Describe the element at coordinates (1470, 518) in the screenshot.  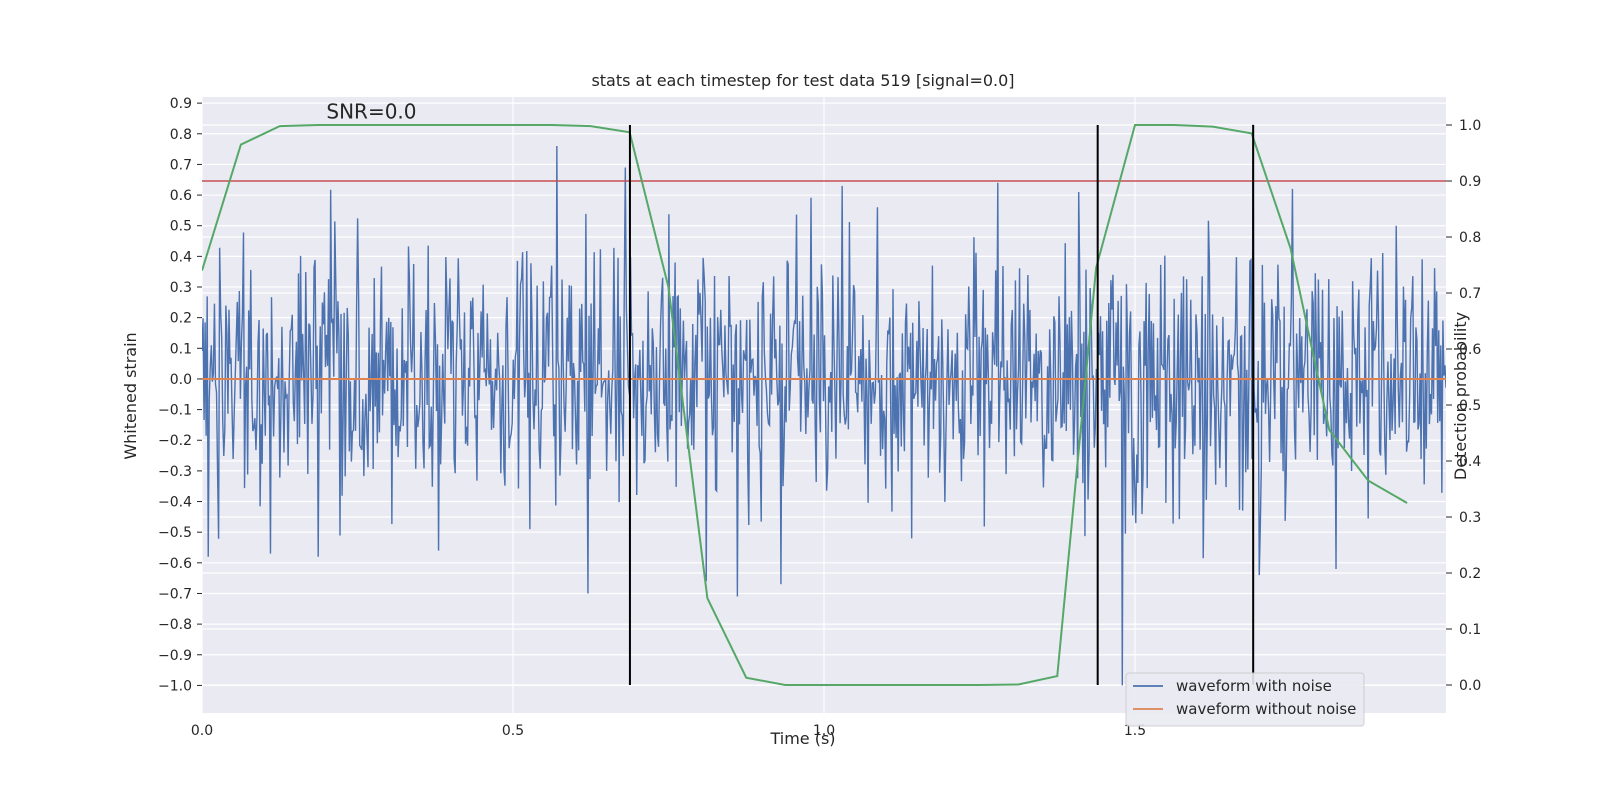
I see `y2-tick-label: 0.3` at that location.